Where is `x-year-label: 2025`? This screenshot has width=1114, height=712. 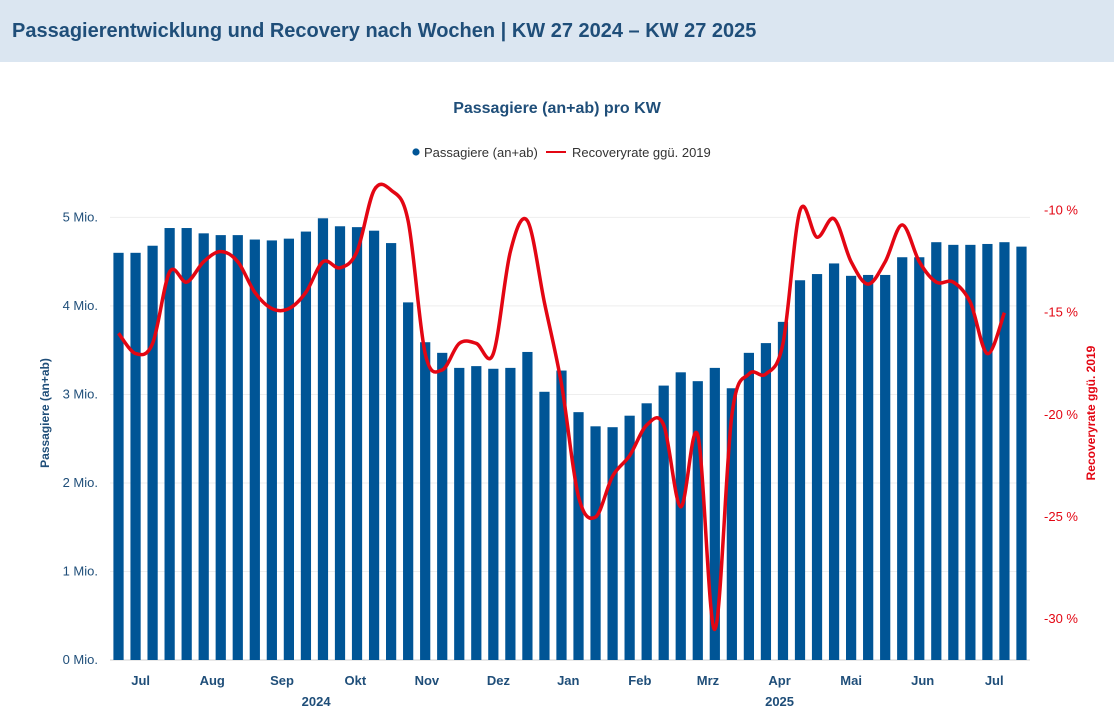
x-year-label: 2025 is located at coordinates (779, 701).